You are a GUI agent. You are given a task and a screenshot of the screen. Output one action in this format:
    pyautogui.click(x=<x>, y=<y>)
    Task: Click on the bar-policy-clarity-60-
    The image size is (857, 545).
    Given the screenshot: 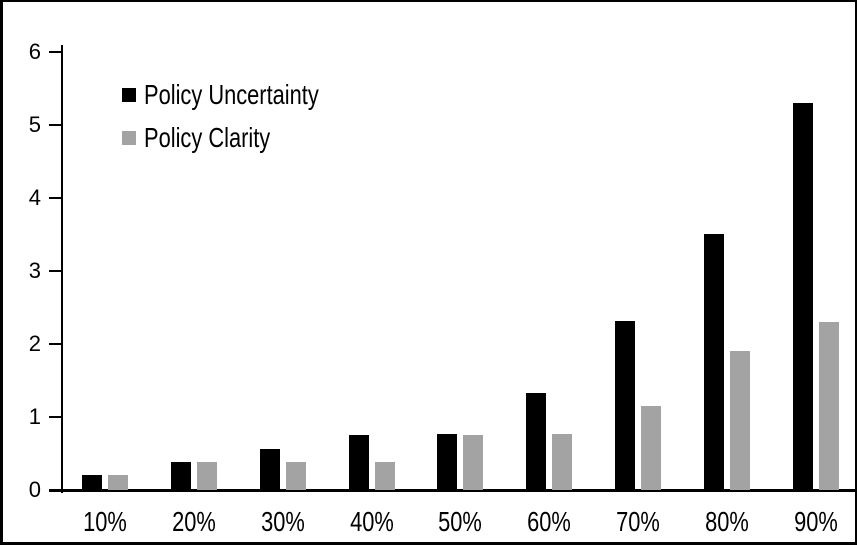 What is the action you would take?
    pyautogui.click(x=562, y=462)
    